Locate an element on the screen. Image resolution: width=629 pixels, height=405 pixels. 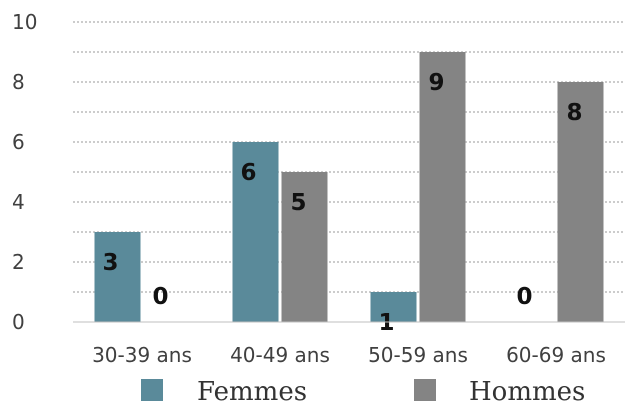
data-label: 1 is located at coordinates (386, 323).